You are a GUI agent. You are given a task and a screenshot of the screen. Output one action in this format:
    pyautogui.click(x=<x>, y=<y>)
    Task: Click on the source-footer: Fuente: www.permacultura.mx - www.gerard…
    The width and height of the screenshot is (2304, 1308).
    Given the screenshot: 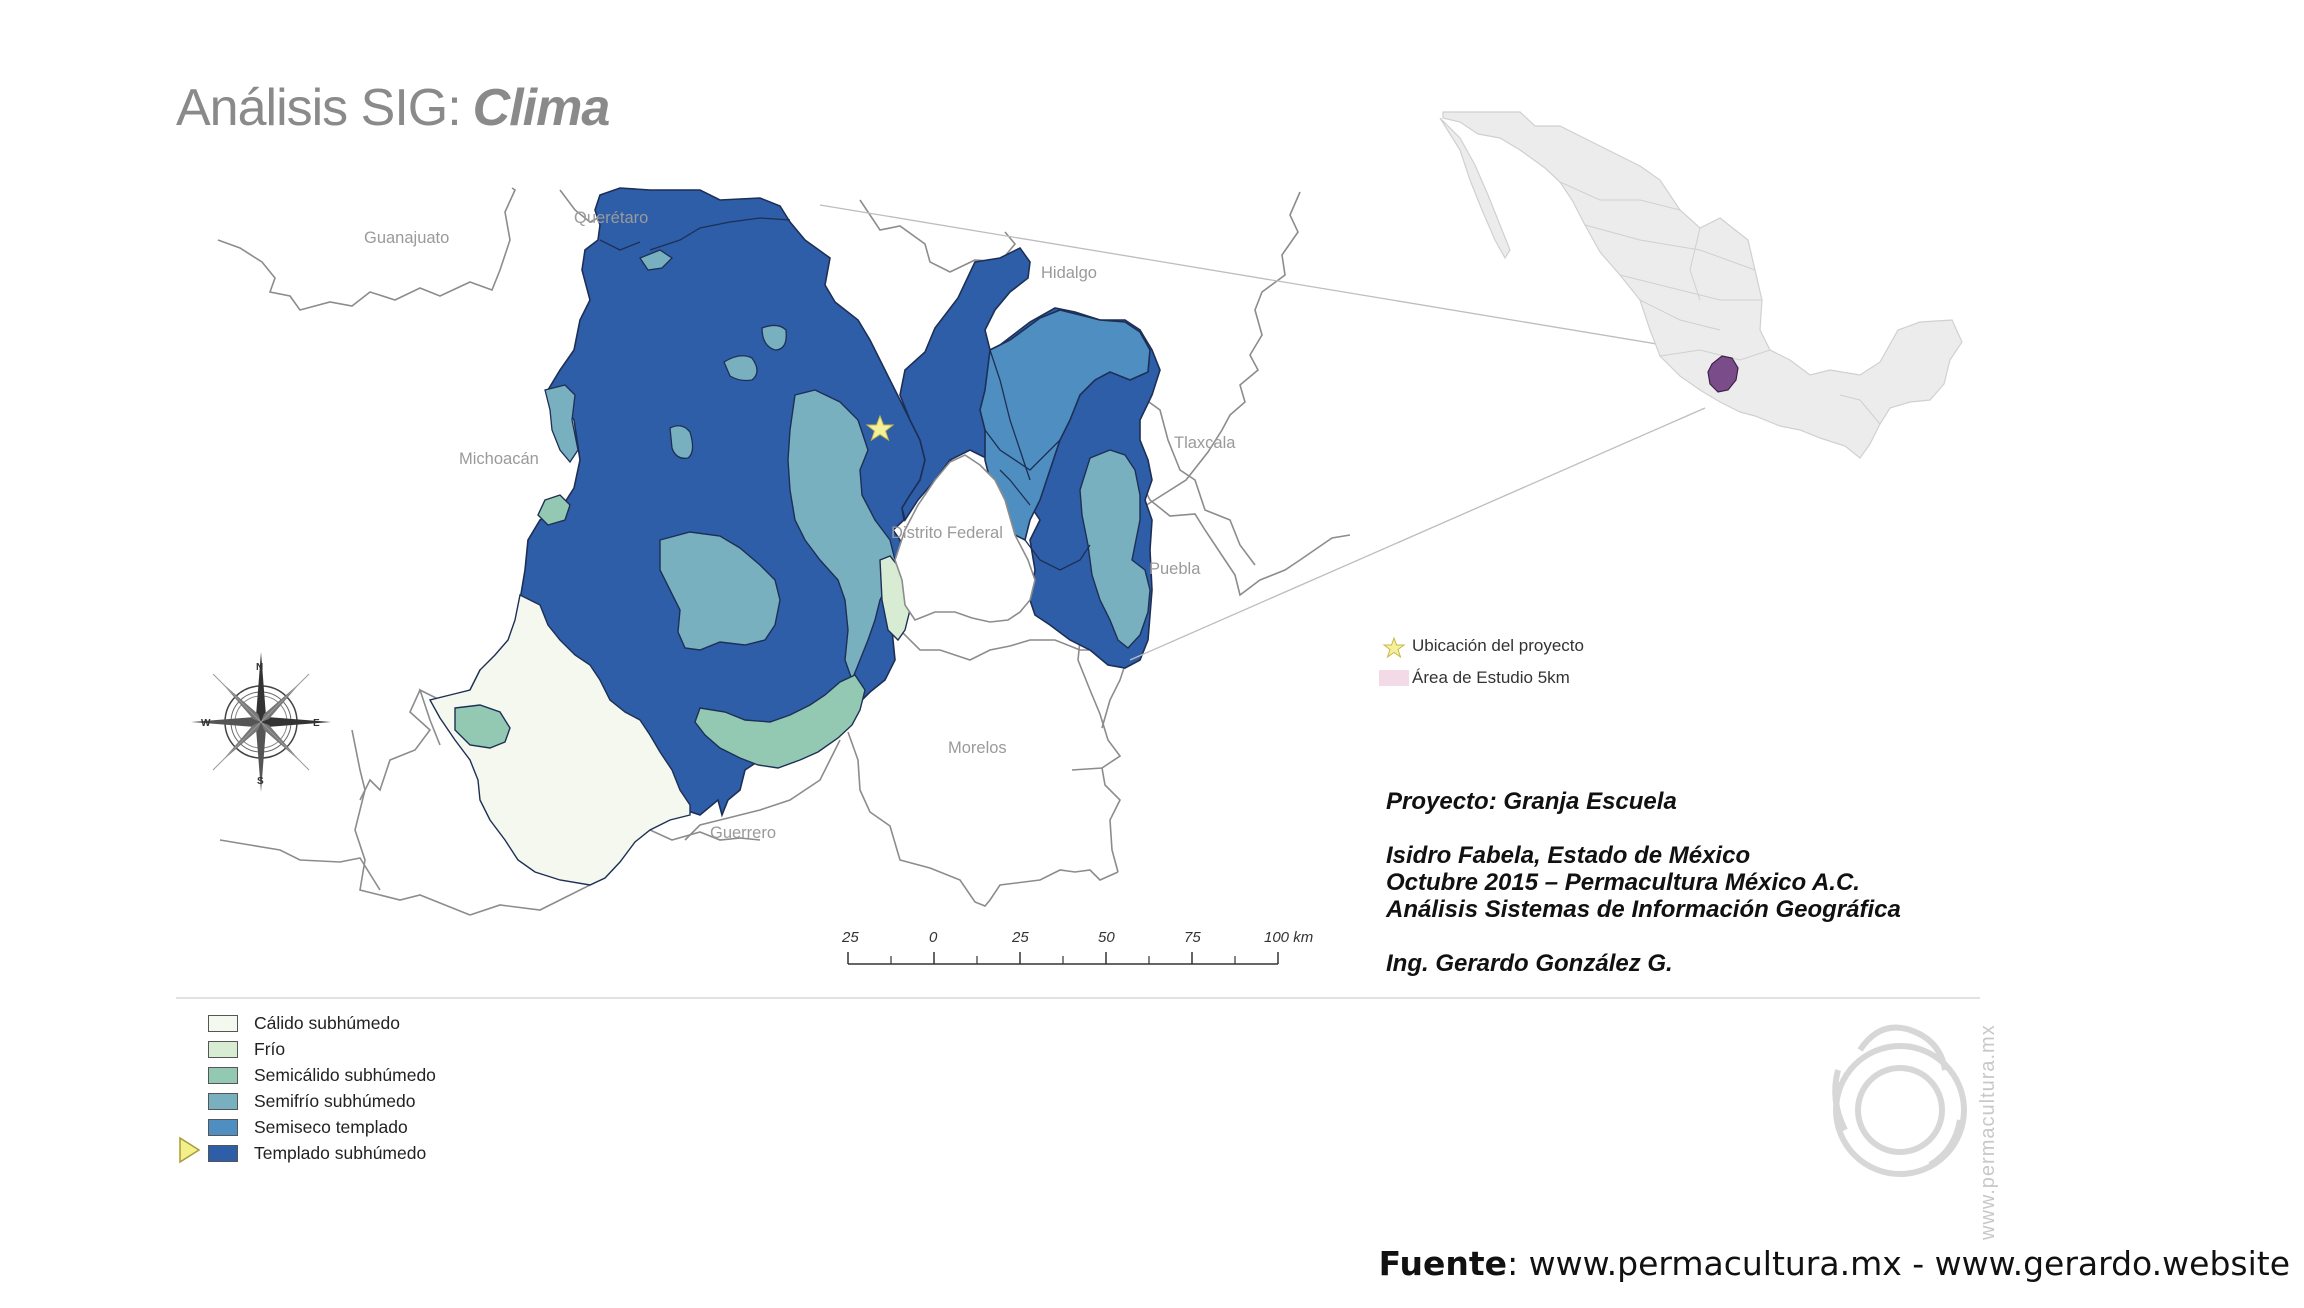 What is the action you would take?
    pyautogui.click(x=1834, y=1263)
    